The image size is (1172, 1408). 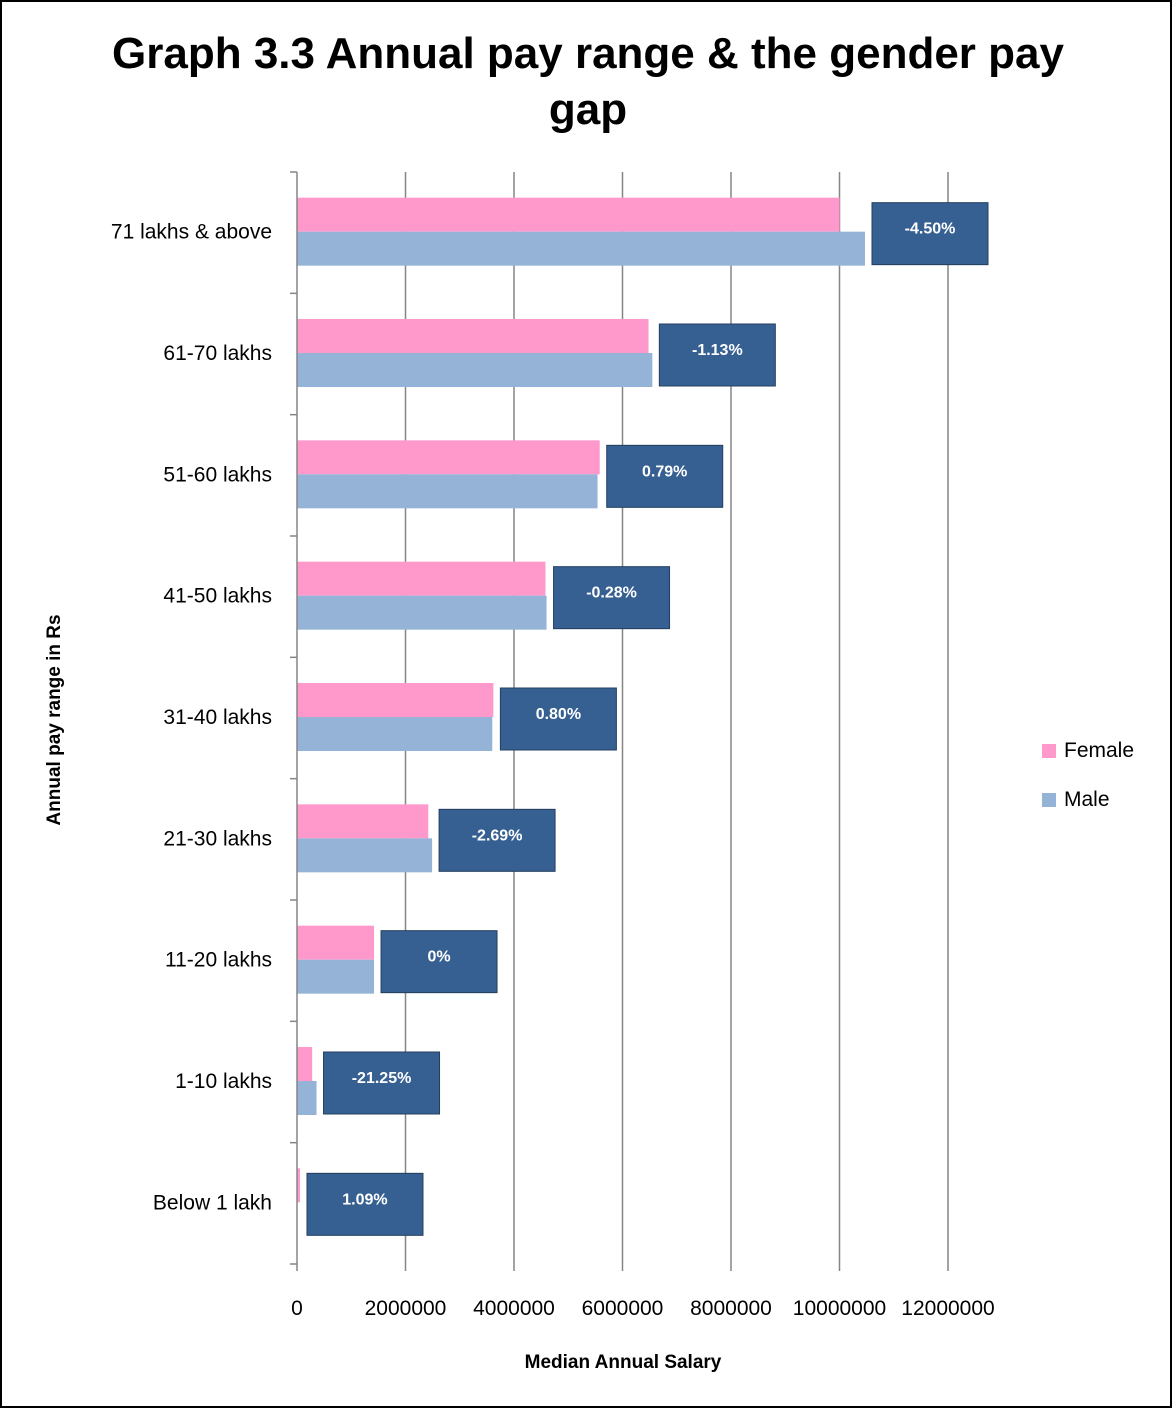 I want to click on x-tick-label: 12000000, so click(x=947, y=1308).